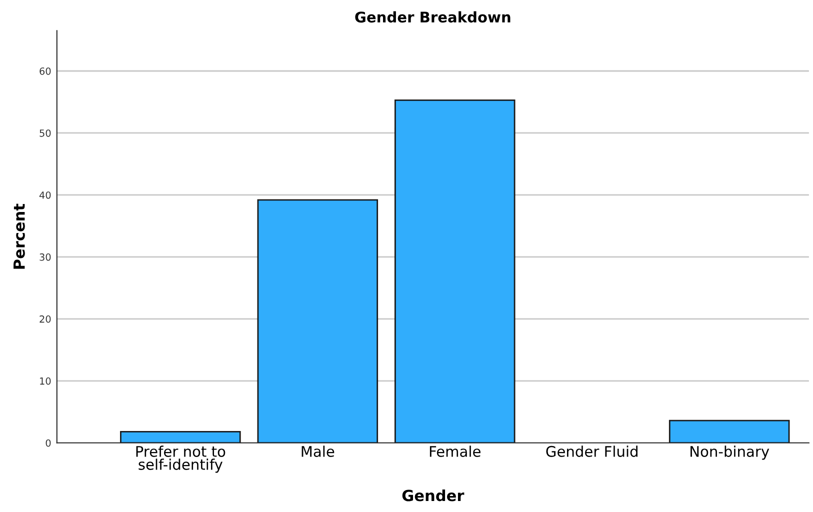 The height and width of the screenshot is (512, 813). Describe the element at coordinates (48, 443) in the screenshot. I see `y-tick-label: 0` at that location.